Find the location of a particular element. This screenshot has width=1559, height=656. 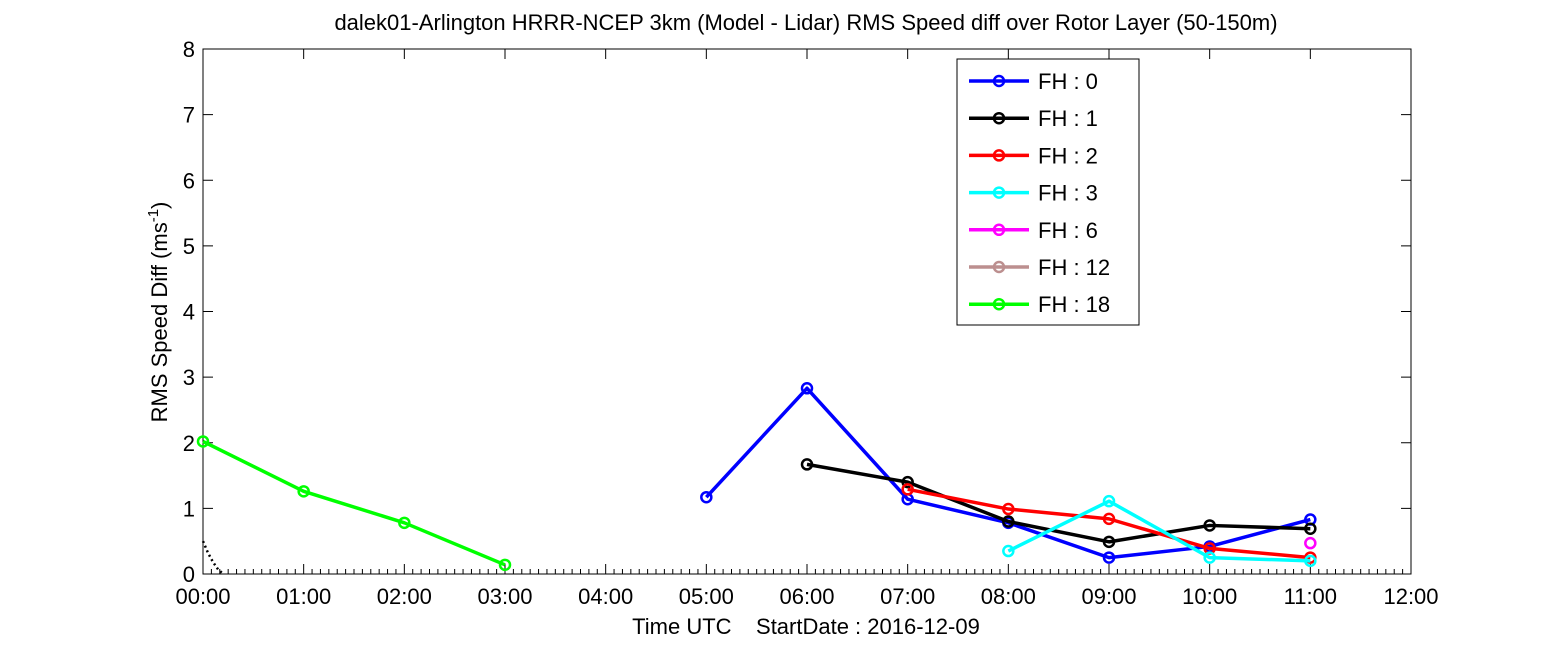

x-tick-label: 11:00 is located at coordinates (1310, 596).